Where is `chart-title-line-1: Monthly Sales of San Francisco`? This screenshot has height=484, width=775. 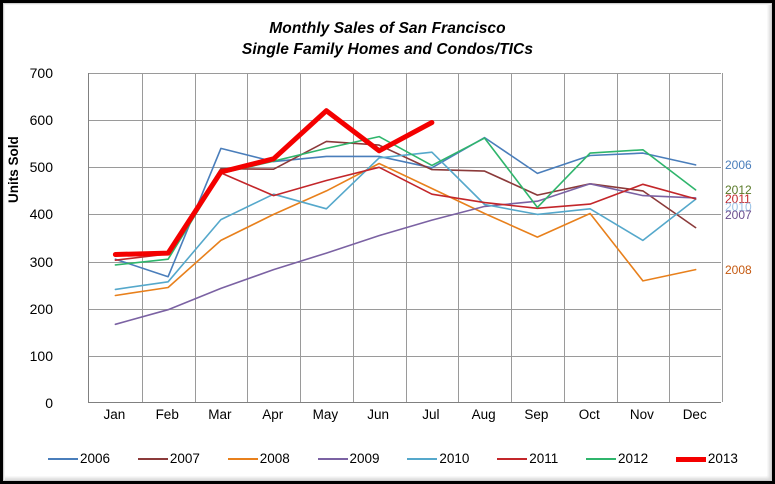
chart-title-line-1: Monthly Sales of San Francisco is located at coordinates (387, 28).